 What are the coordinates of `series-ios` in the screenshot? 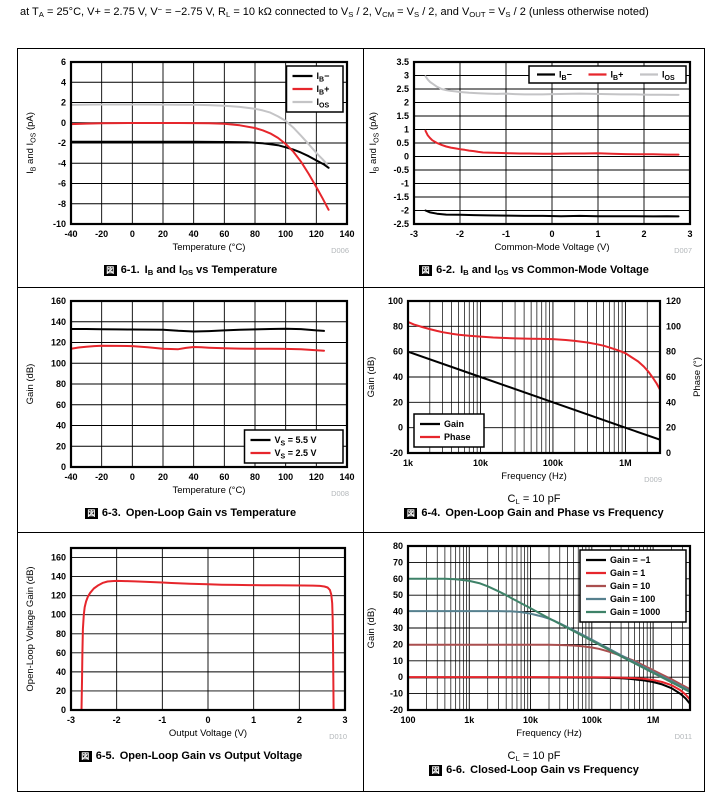 It's located at (552, 85).